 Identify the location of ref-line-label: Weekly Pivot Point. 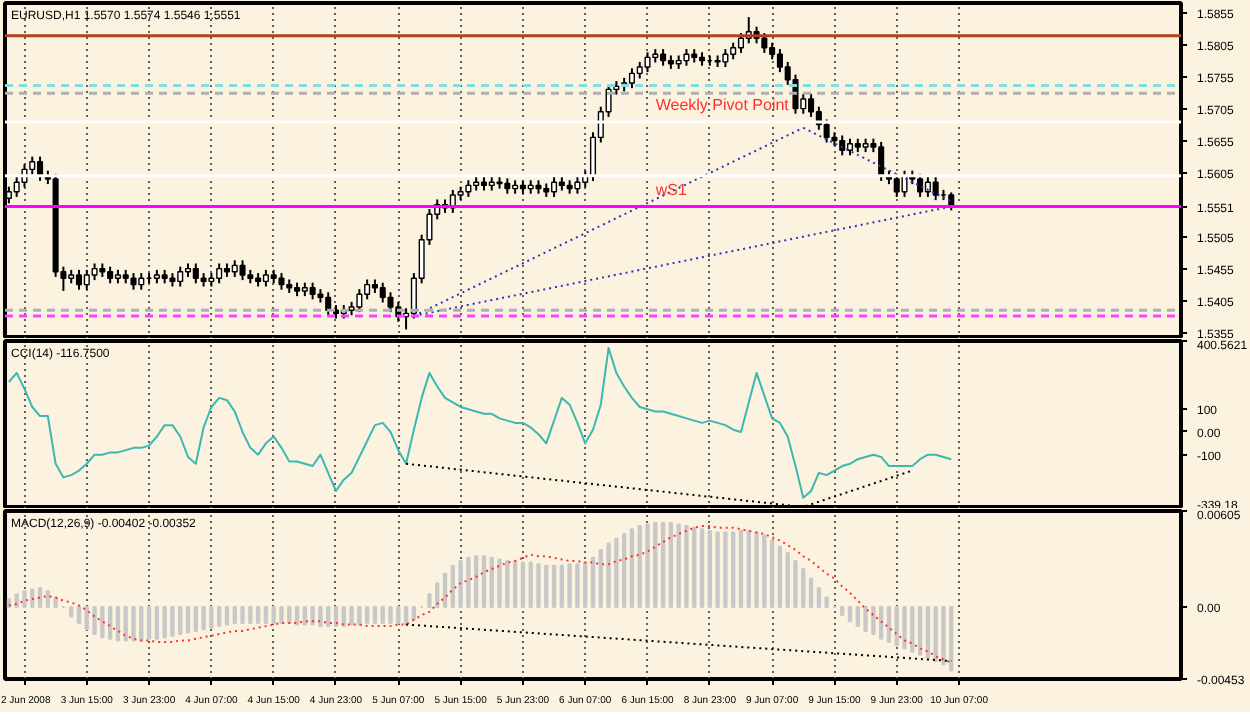
(723, 105).